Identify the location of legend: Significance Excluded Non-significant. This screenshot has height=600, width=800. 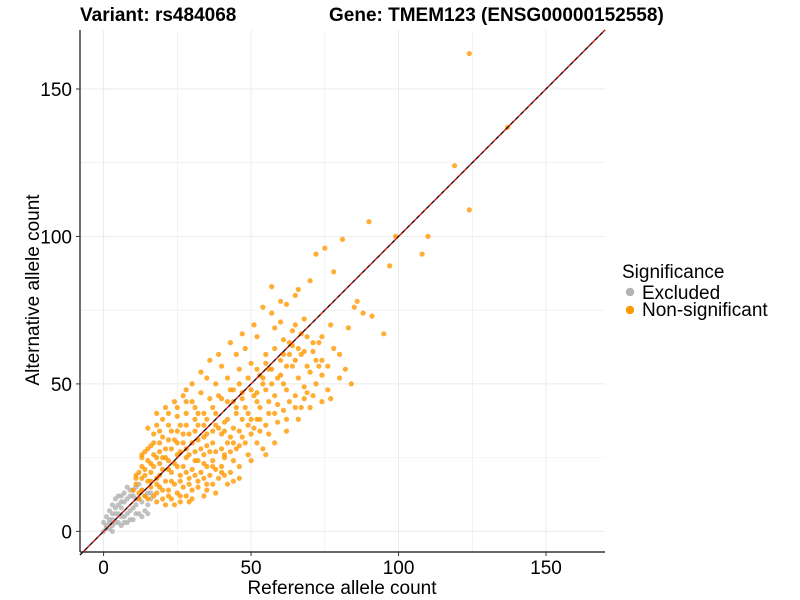
(695, 291).